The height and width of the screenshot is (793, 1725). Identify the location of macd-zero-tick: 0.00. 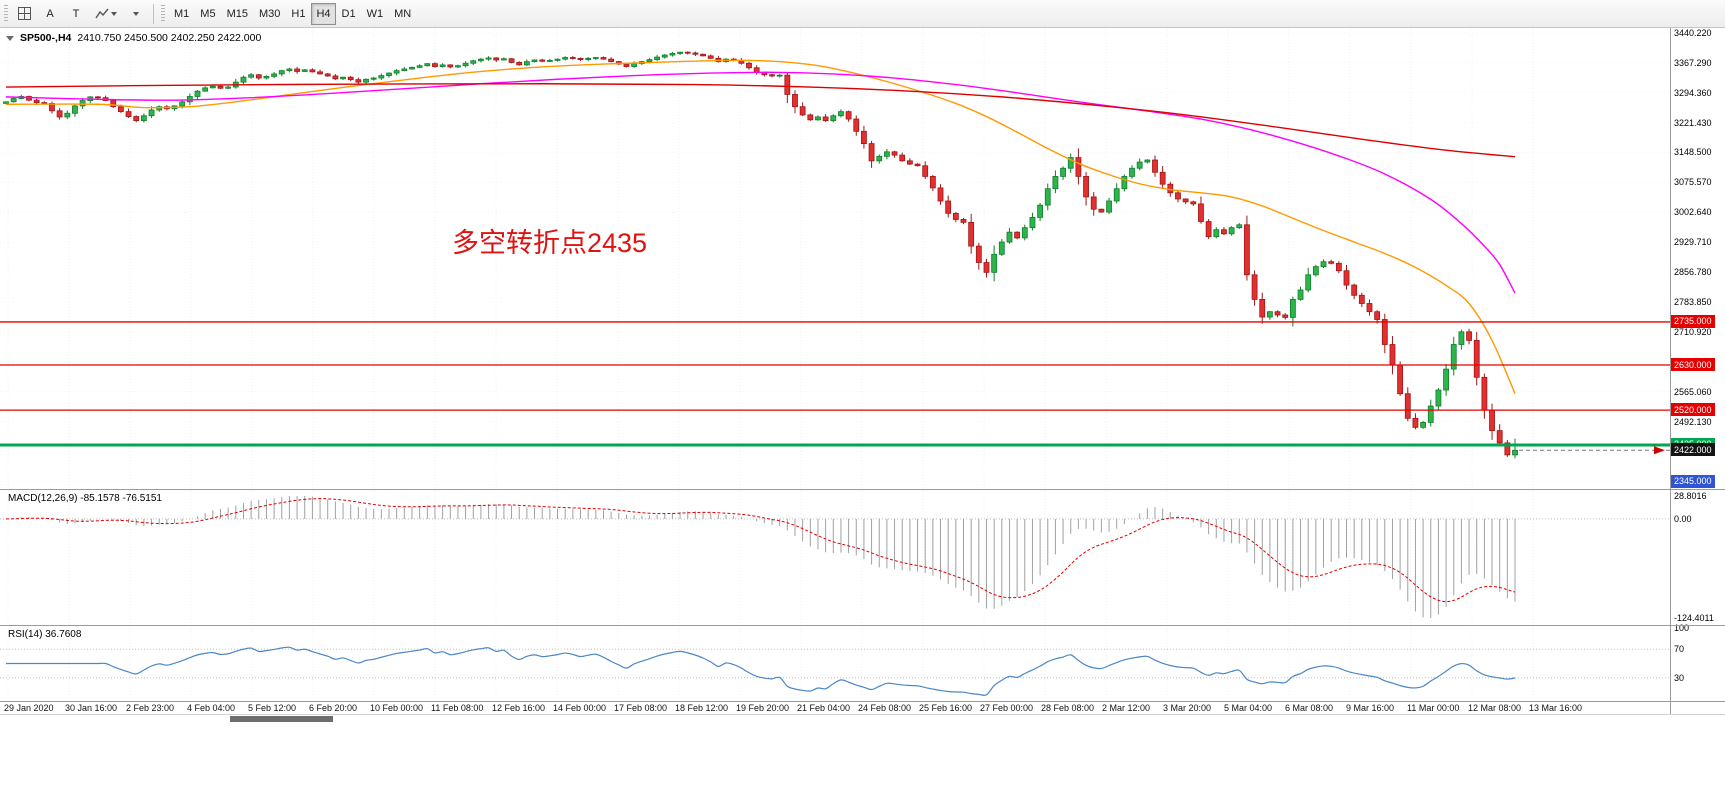
(1683, 518).